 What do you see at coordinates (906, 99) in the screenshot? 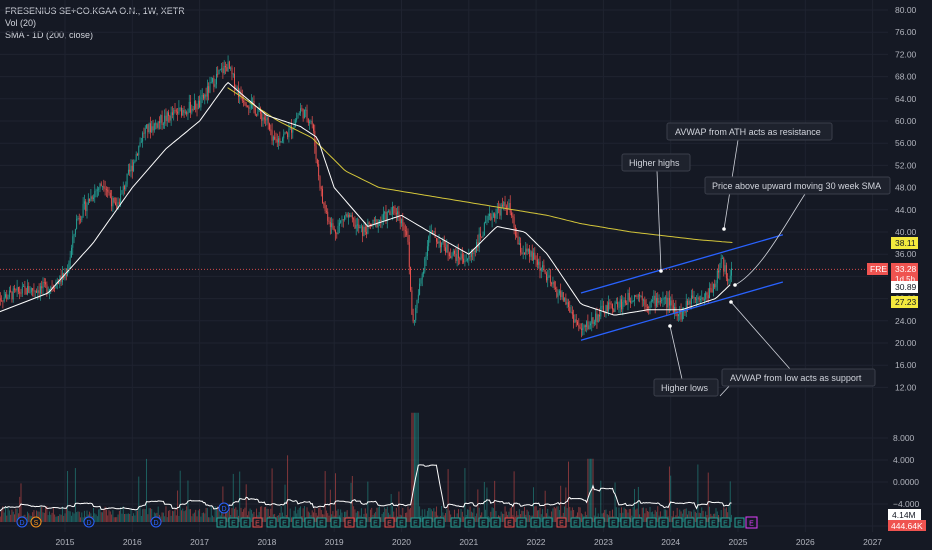
I see `price-tick-label: 64.00` at bounding box center [906, 99].